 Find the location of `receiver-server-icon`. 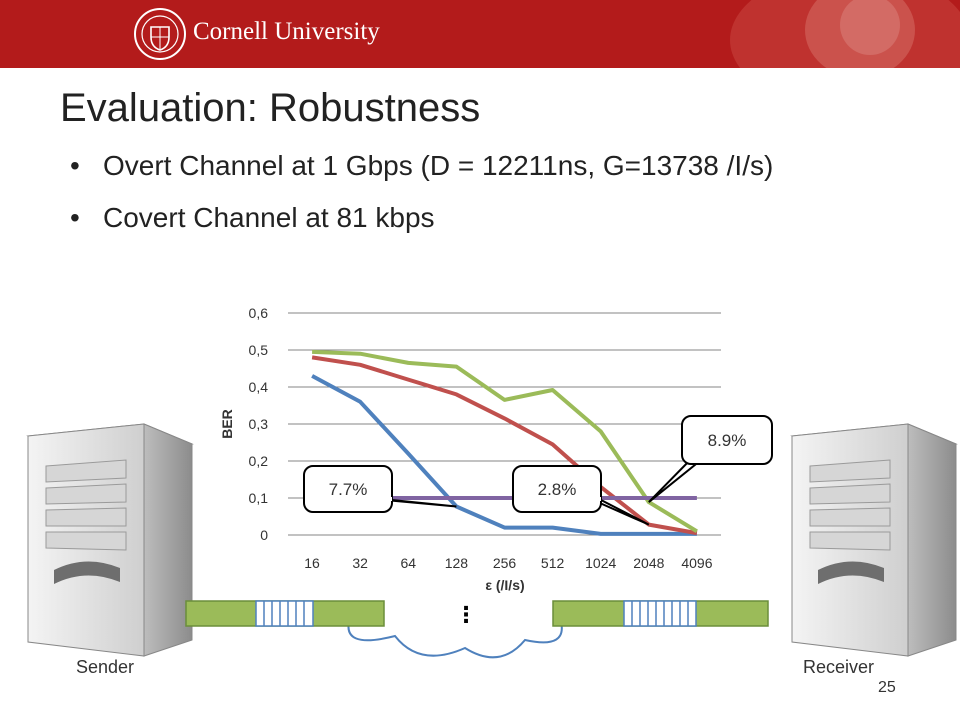

receiver-server-icon is located at coordinates (874, 540).